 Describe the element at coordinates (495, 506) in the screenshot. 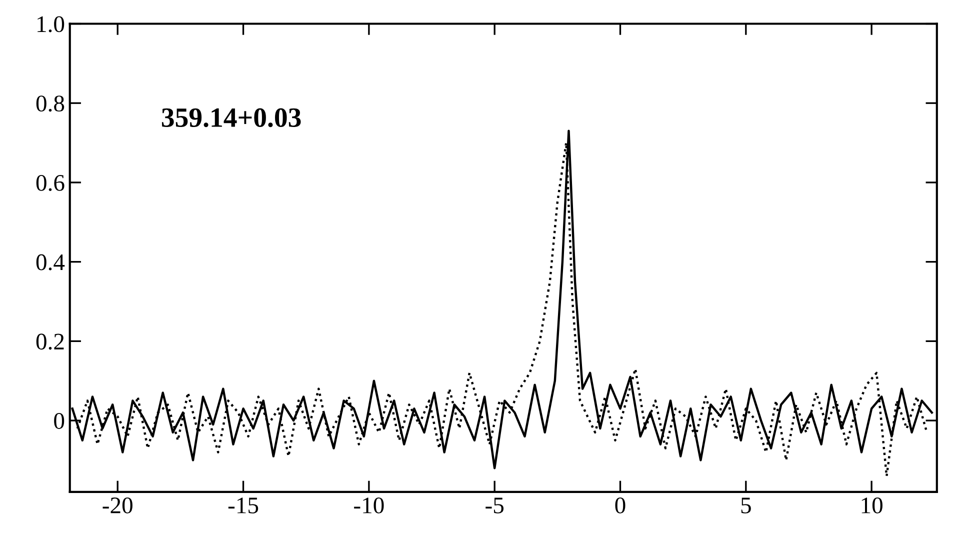

I see `x-tick-label: -5` at that location.